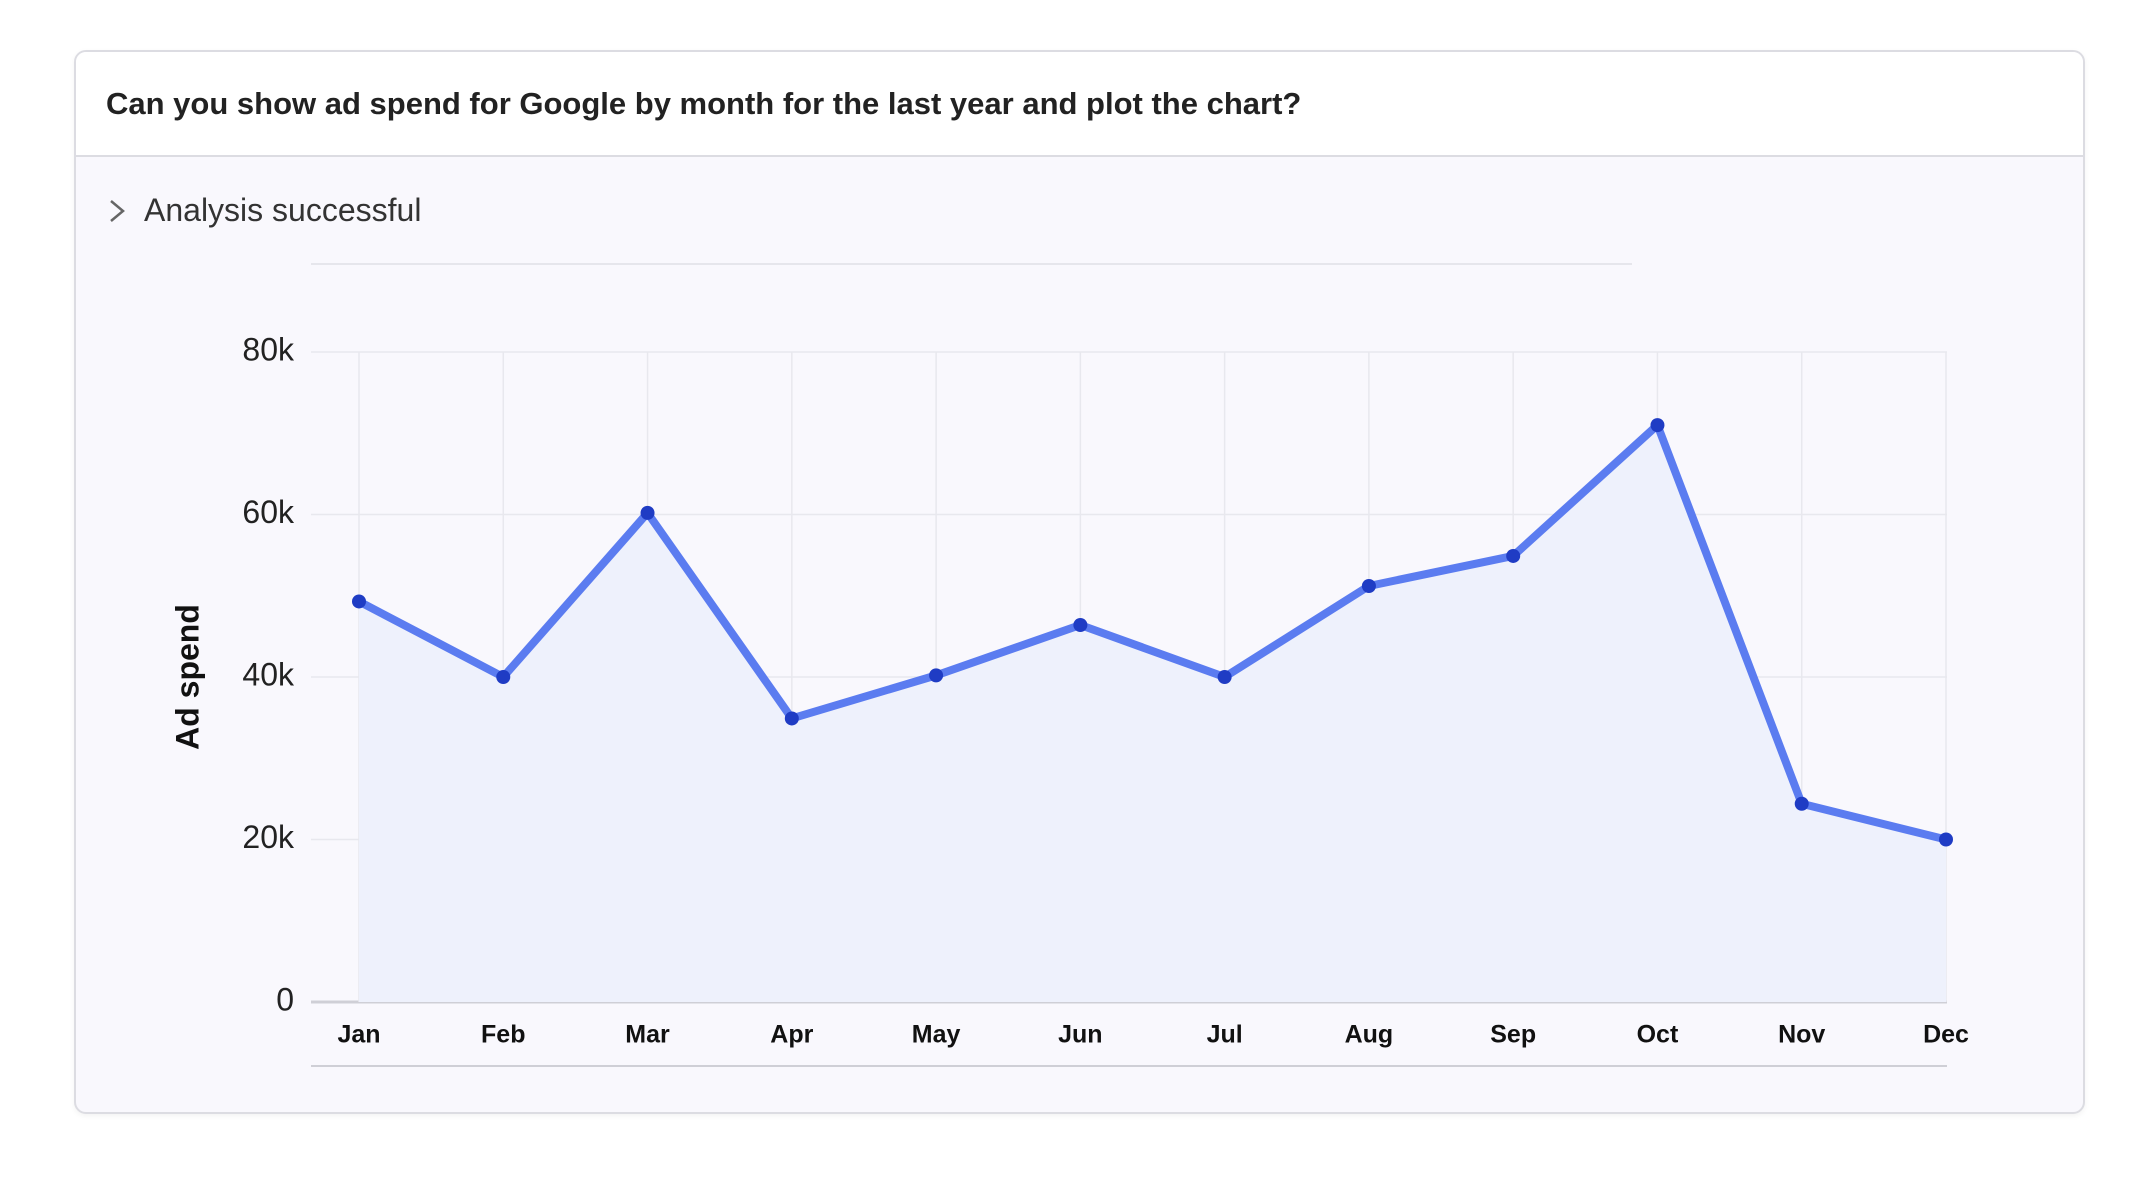  What do you see at coordinates (1946, 1035) in the screenshot?
I see `x-tick-label: Dec` at bounding box center [1946, 1035].